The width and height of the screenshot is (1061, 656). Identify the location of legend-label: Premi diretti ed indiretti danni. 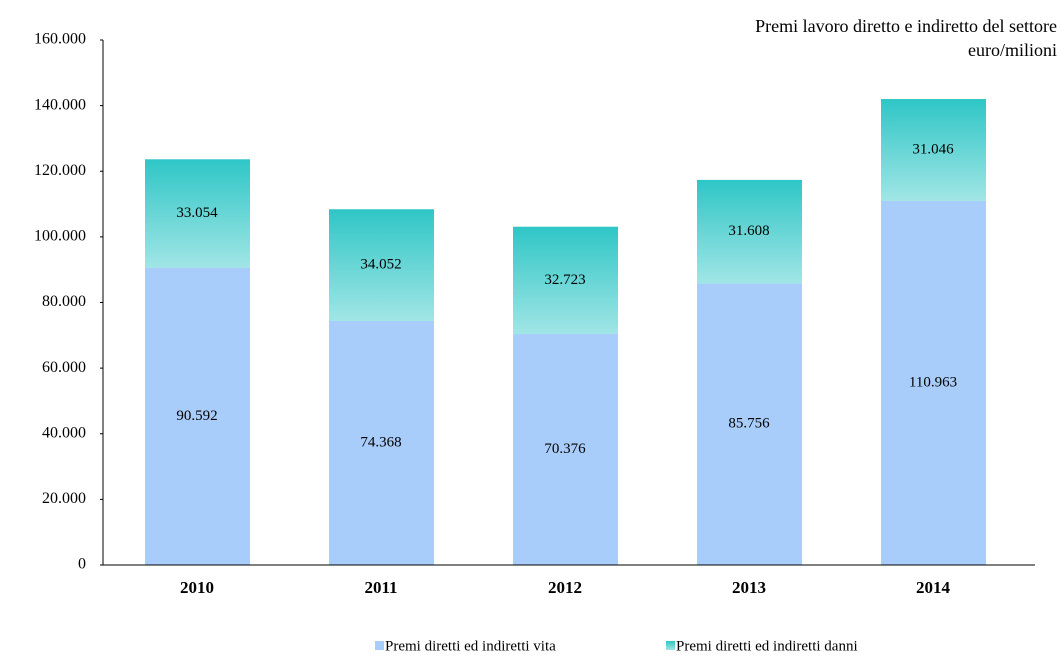
(767, 646).